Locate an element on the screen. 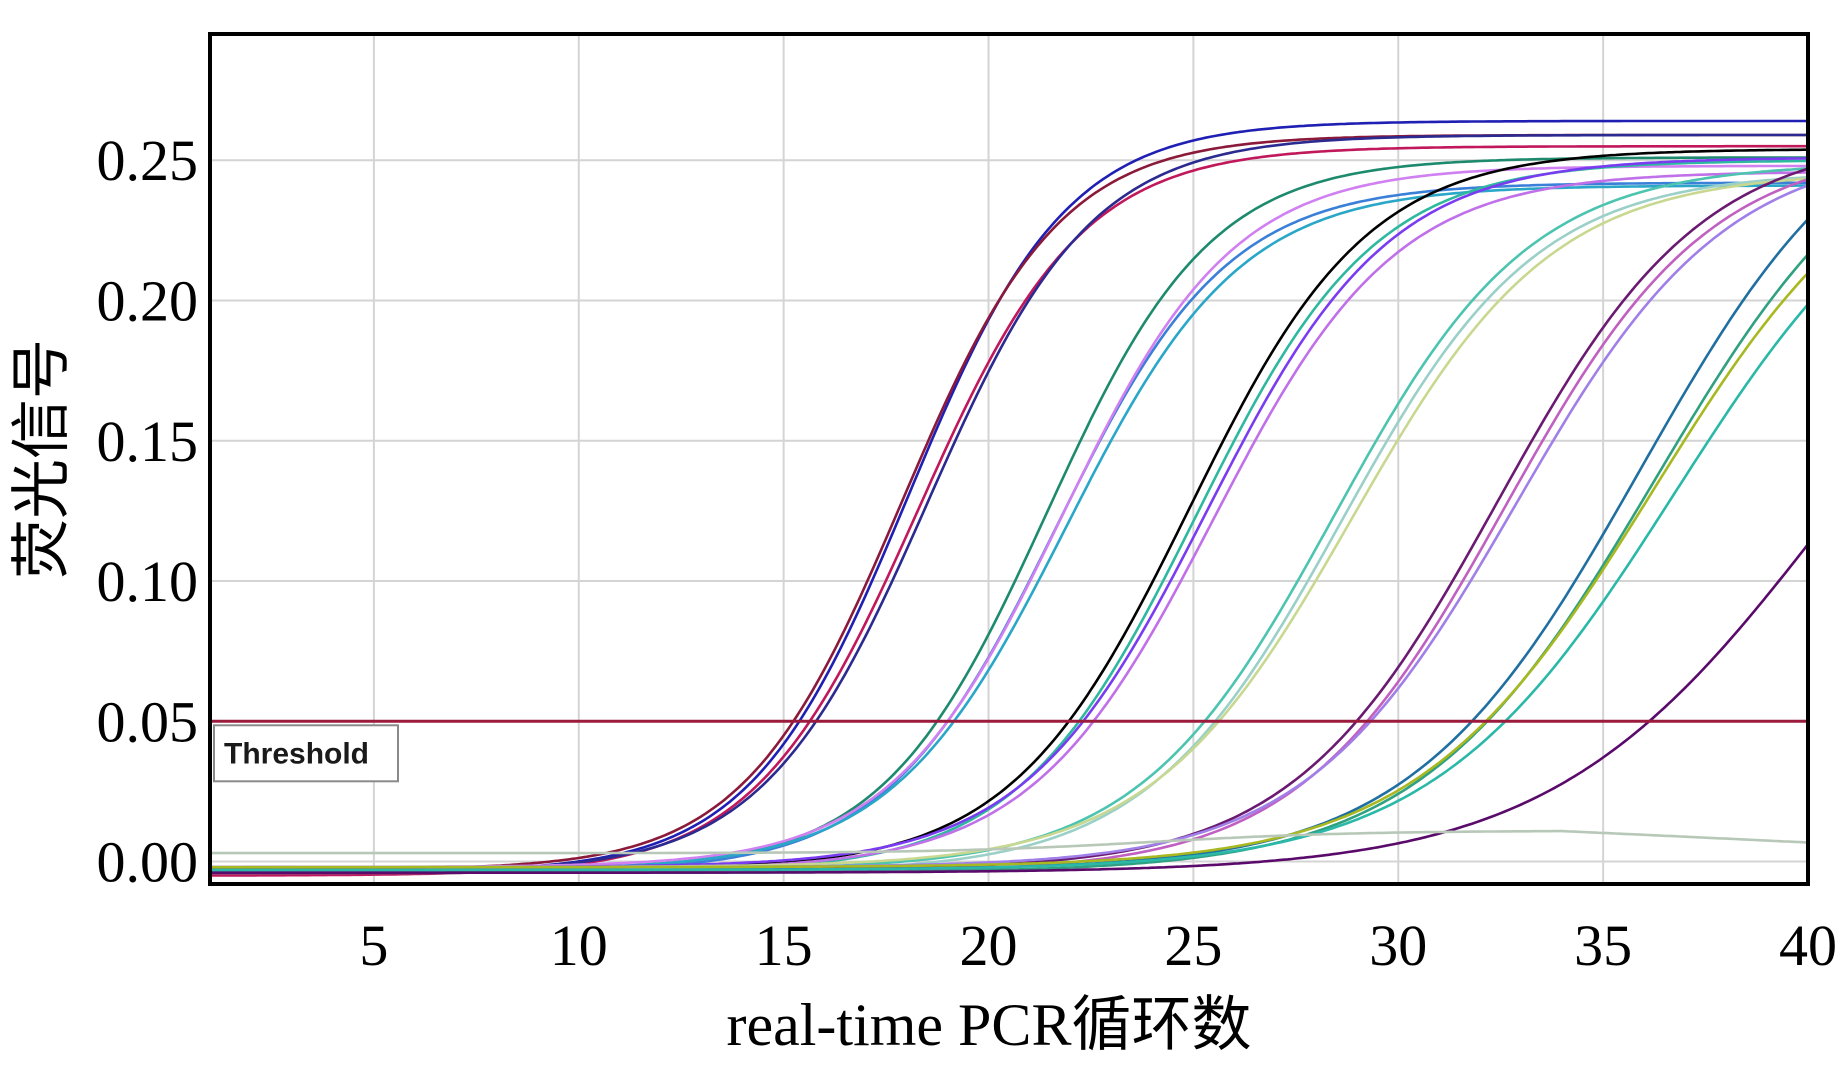  y-tick-label: 0.20 is located at coordinates (148, 301).